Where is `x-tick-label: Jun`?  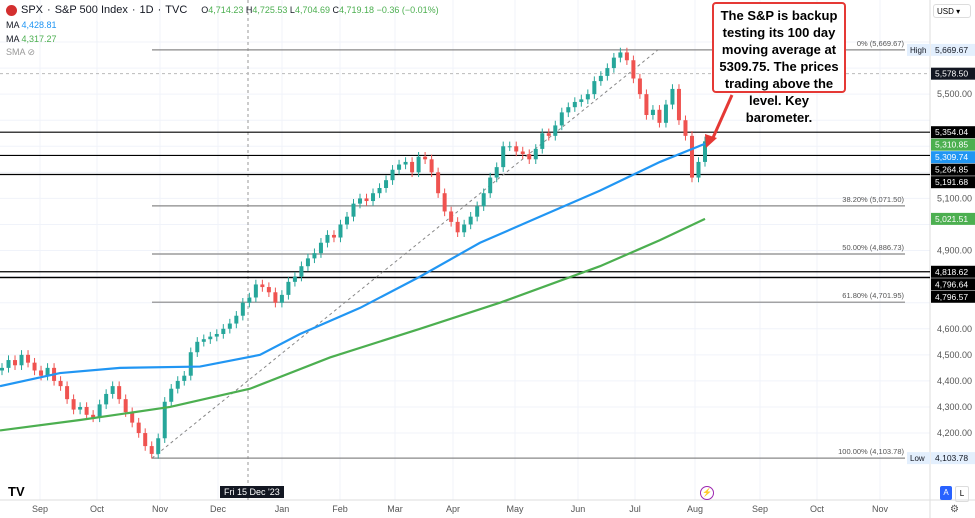
x-tick-label: Jun is located at coordinates (578, 509).